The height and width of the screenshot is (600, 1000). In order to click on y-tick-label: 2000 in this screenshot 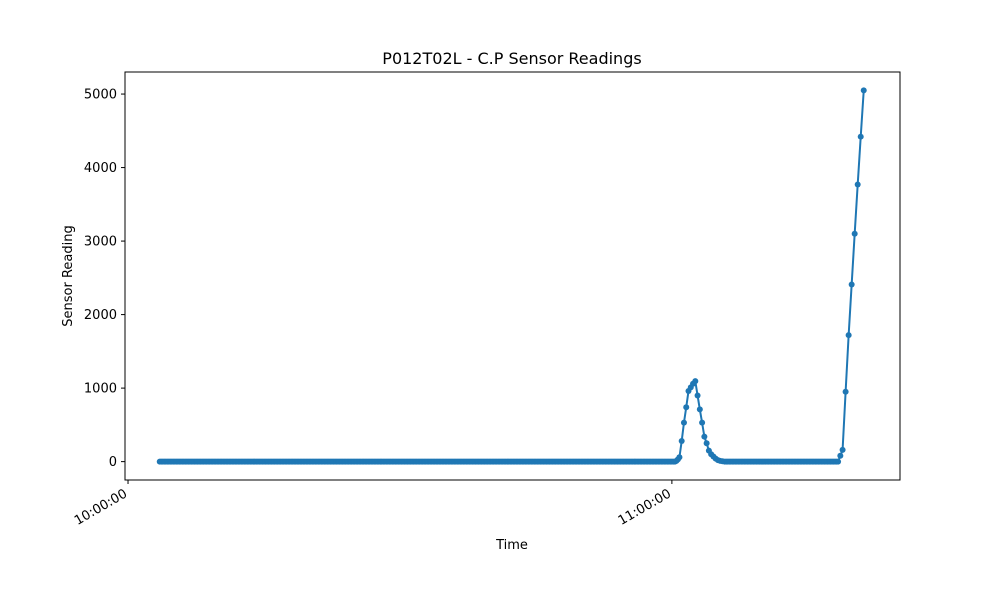, I will do `click(100, 315)`.